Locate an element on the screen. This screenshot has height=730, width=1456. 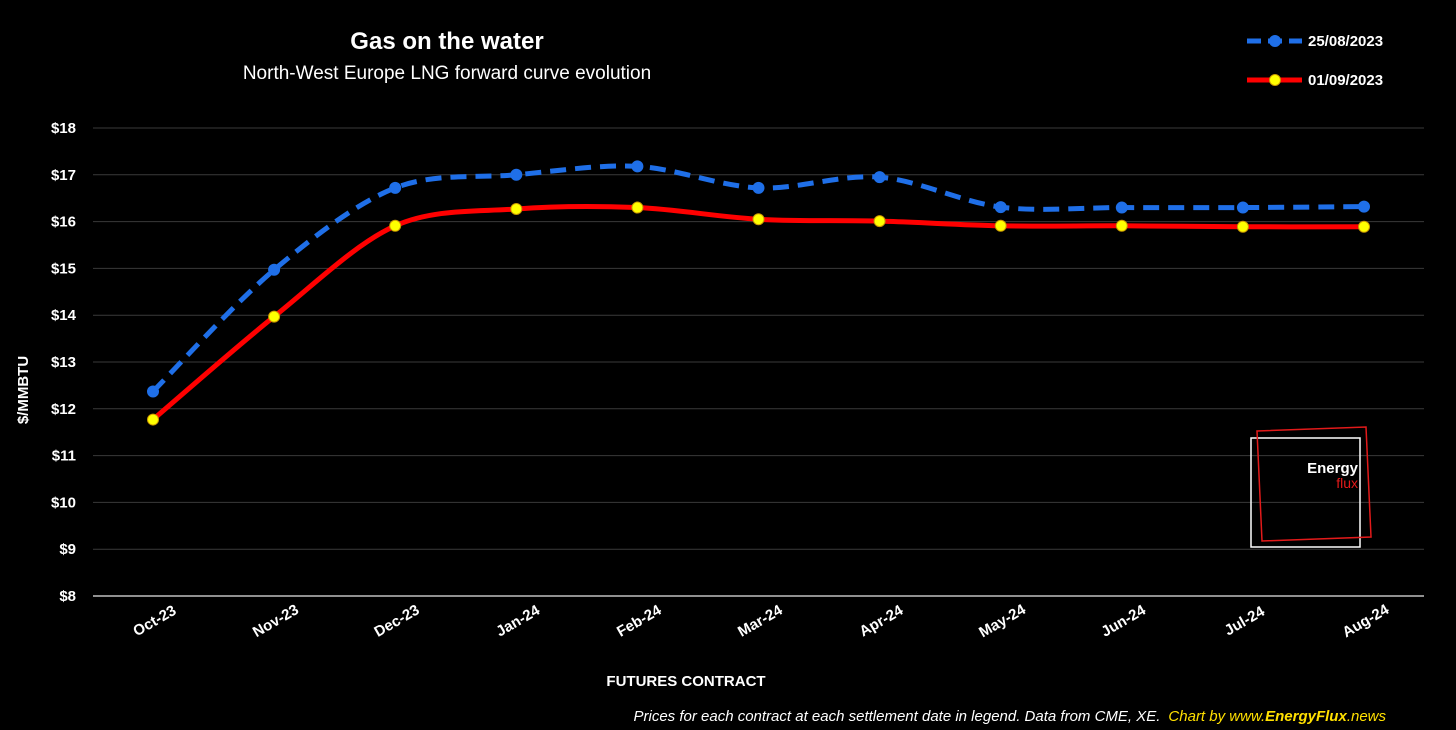
y-tick-label: $11 is located at coordinates (64, 456).